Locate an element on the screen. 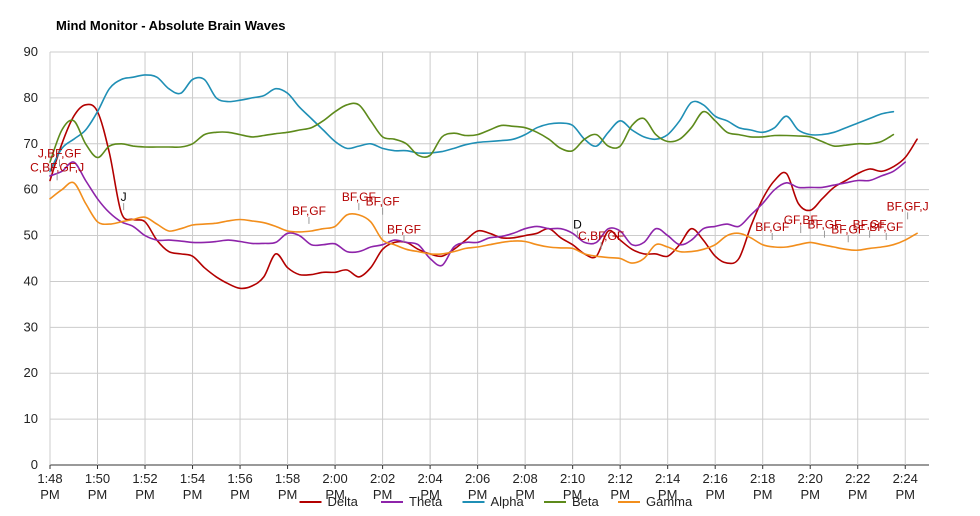 The width and height of the screenshot is (980, 516). legend-label: Gamma is located at coordinates (669, 501).